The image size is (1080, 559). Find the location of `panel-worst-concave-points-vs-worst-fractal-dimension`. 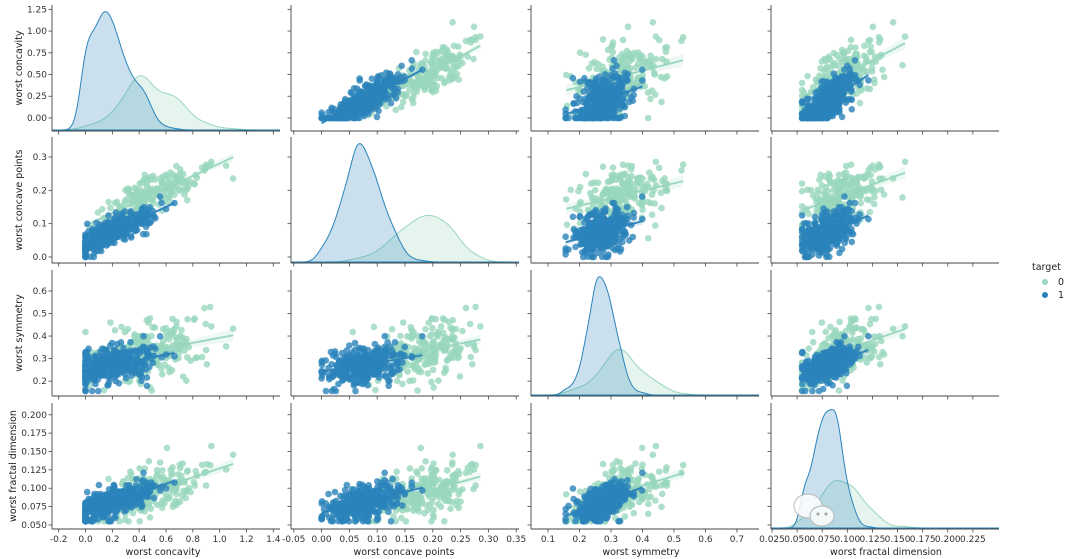

panel-worst-concave-points-vs-worst-fractal-dimension is located at coordinates (883, 202).